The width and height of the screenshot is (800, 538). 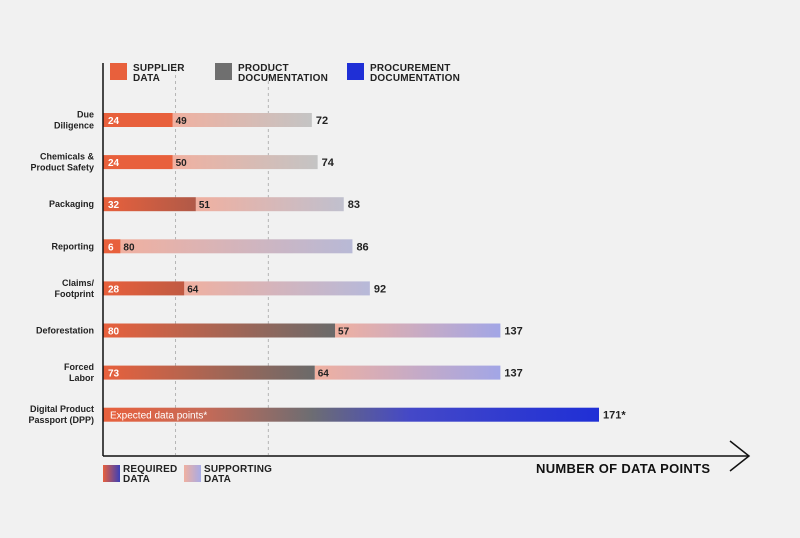 I want to click on legend-label: REQUIRED, so click(x=150, y=469).